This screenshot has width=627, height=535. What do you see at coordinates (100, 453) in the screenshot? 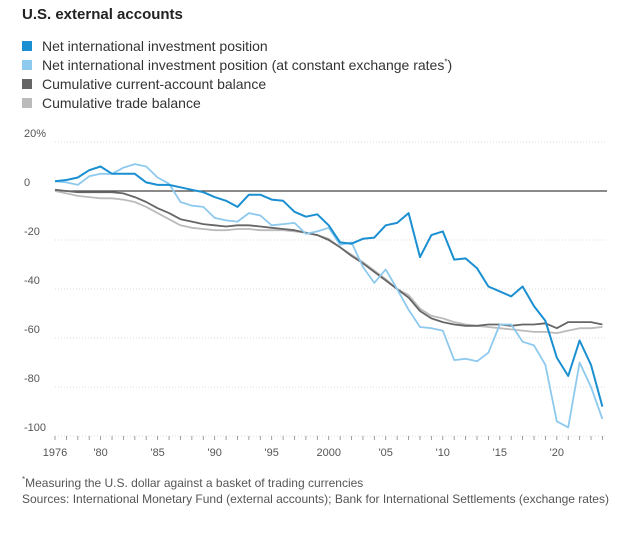
I see `x-tick-label: '80` at bounding box center [100, 453].